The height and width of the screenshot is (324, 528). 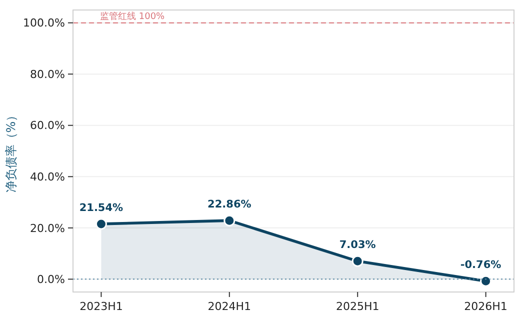 I want to click on ref-line-label: 监管红线 100%, so click(x=133, y=16).